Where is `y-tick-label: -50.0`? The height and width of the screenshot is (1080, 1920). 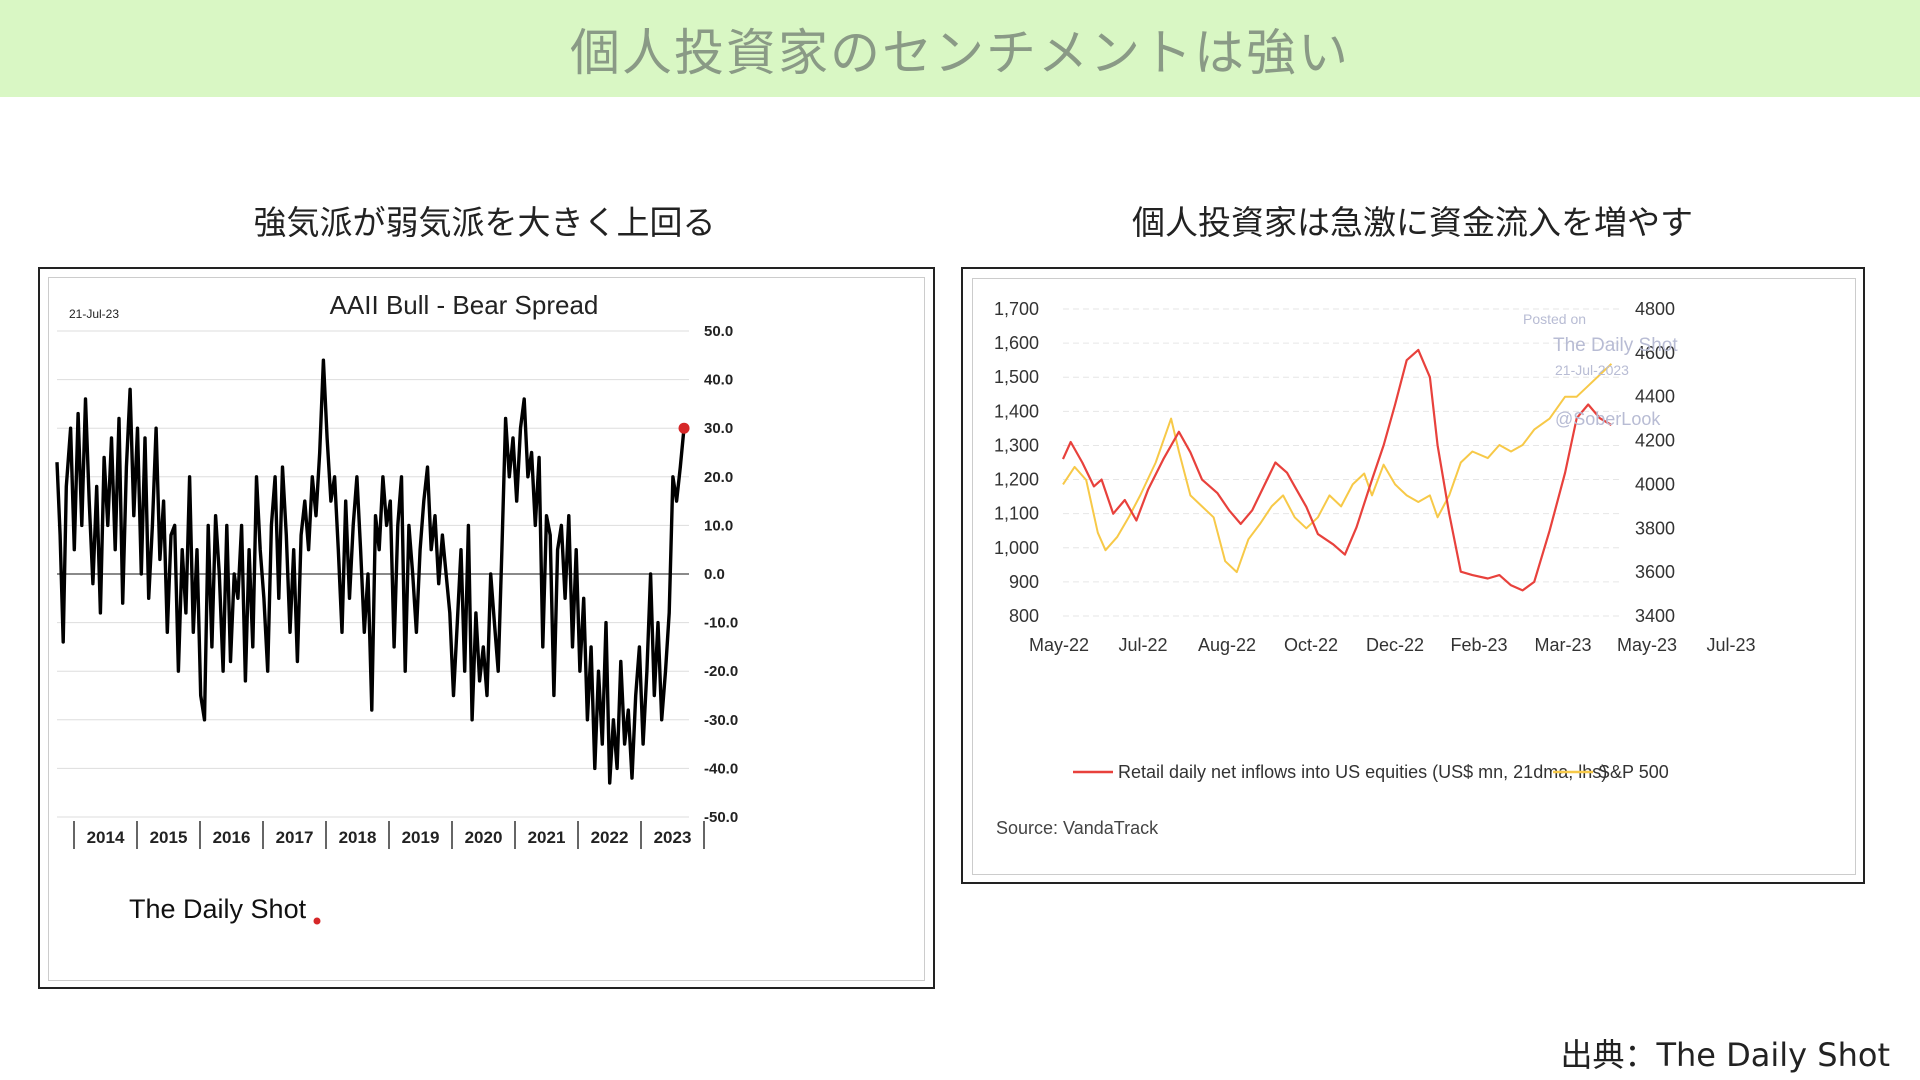
y-tick-label: -50.0 is located at coordinates (721, 817).